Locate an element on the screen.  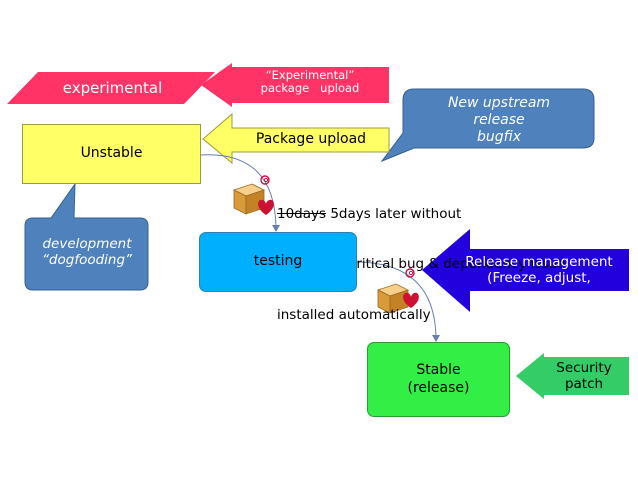
security-patch-label: Security patch is located at coordinates (584, 376).